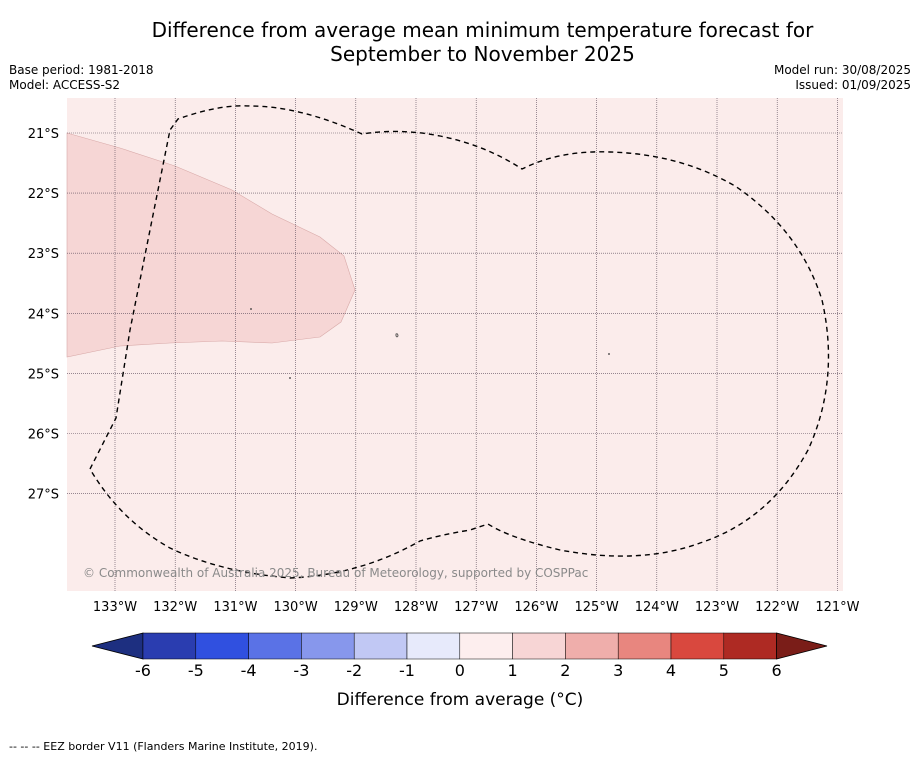  Describe the element at coordinates (802, 646) in the screenshot. I see `colorbar-over-arrow` at that location.